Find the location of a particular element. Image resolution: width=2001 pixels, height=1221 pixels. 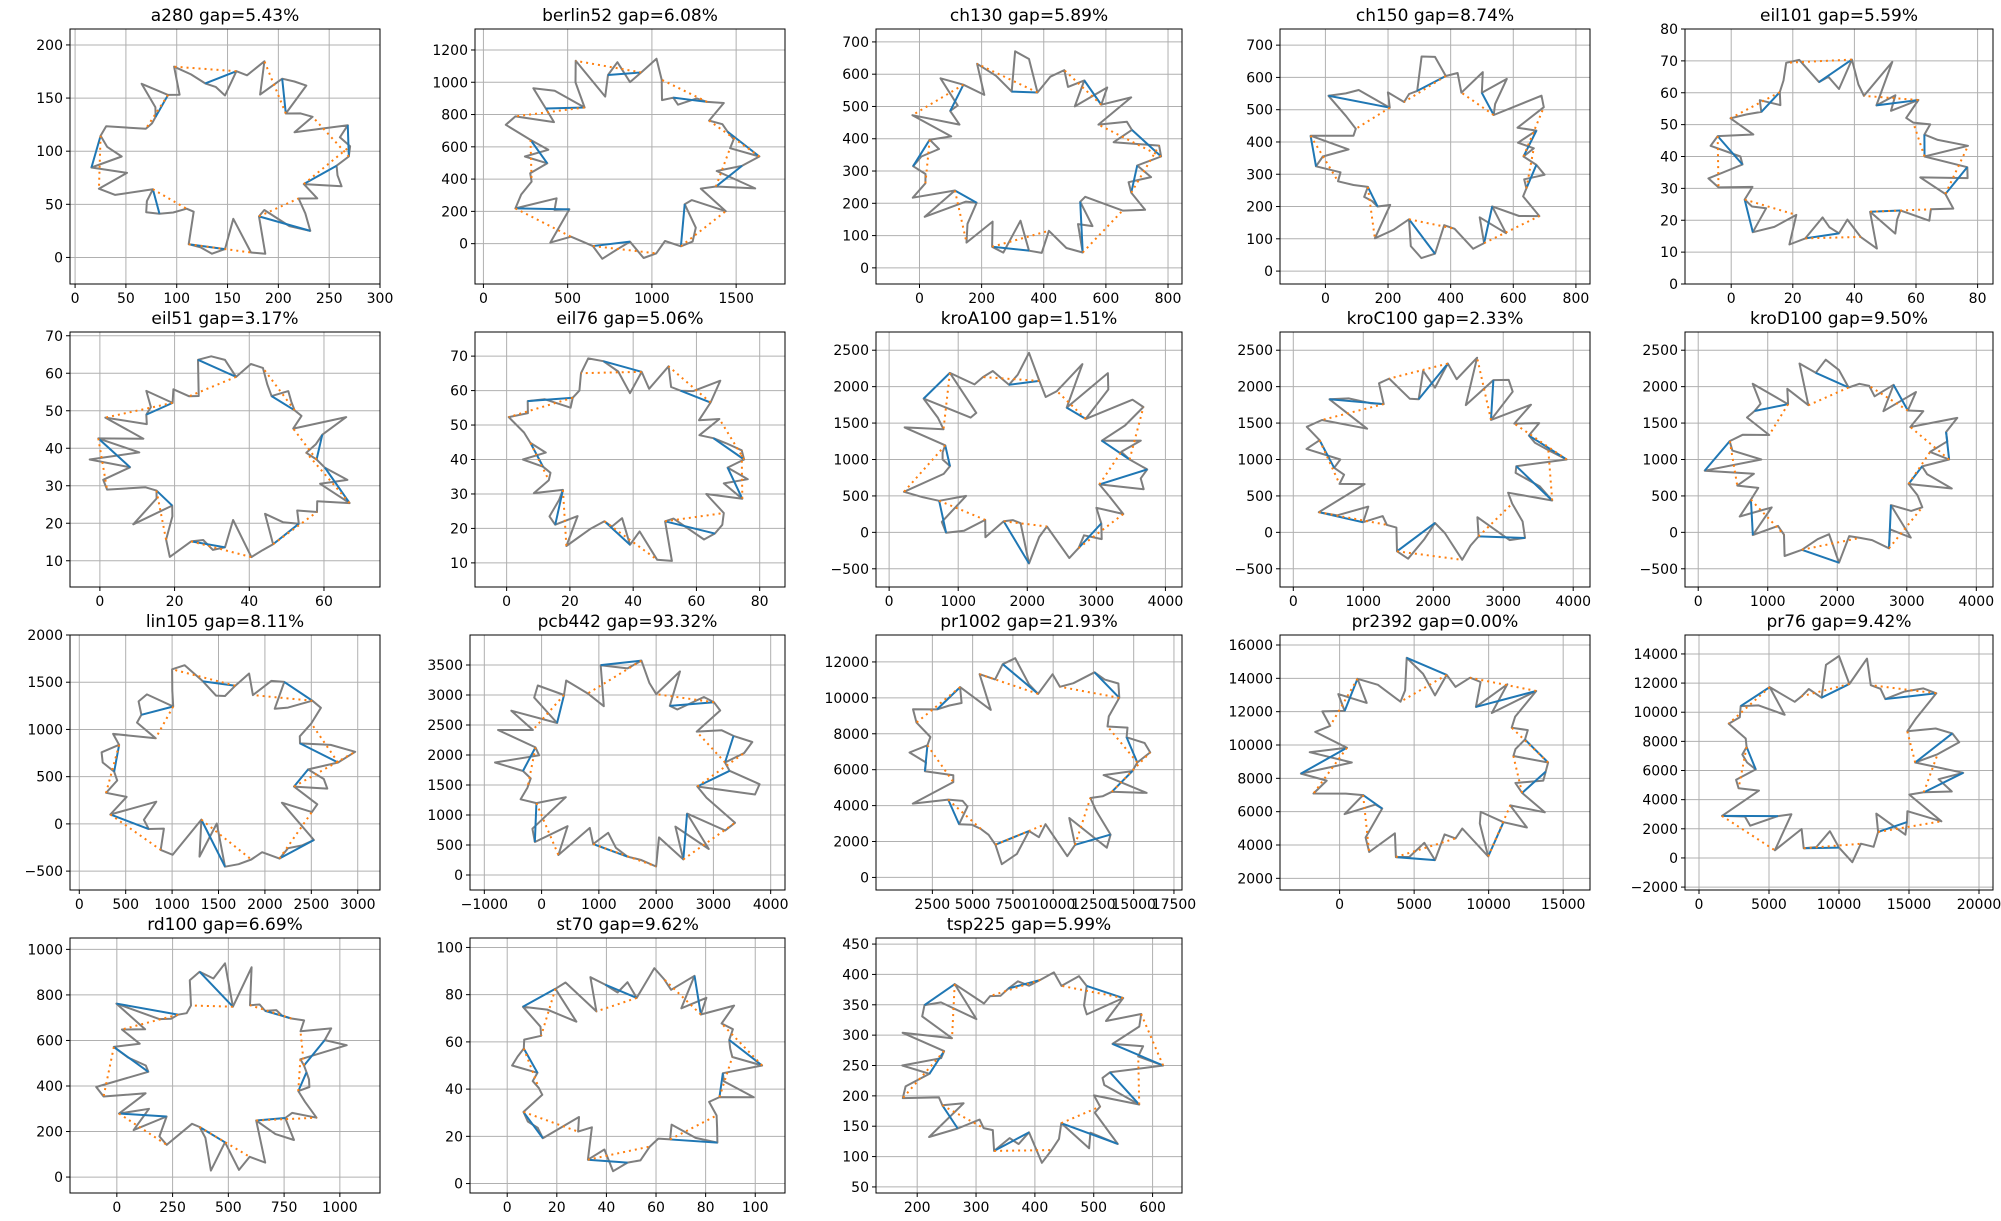

subplot-5: eil51 gap=3.17% 0 20 40 60 10 20 30 40 50 60 70 is located at coordinates (213, 459).